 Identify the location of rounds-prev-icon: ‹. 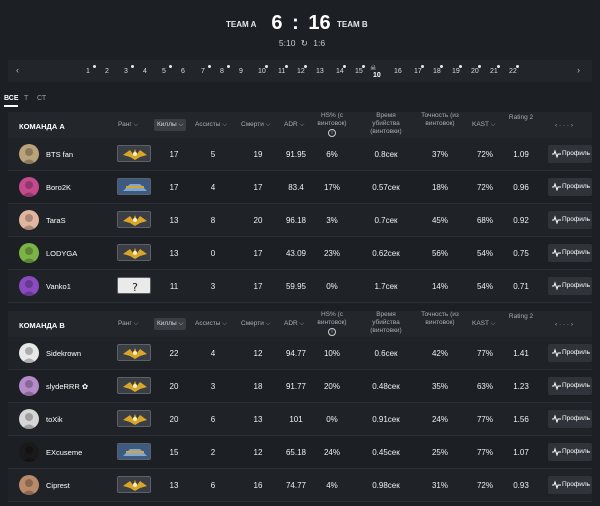
(17, 70).